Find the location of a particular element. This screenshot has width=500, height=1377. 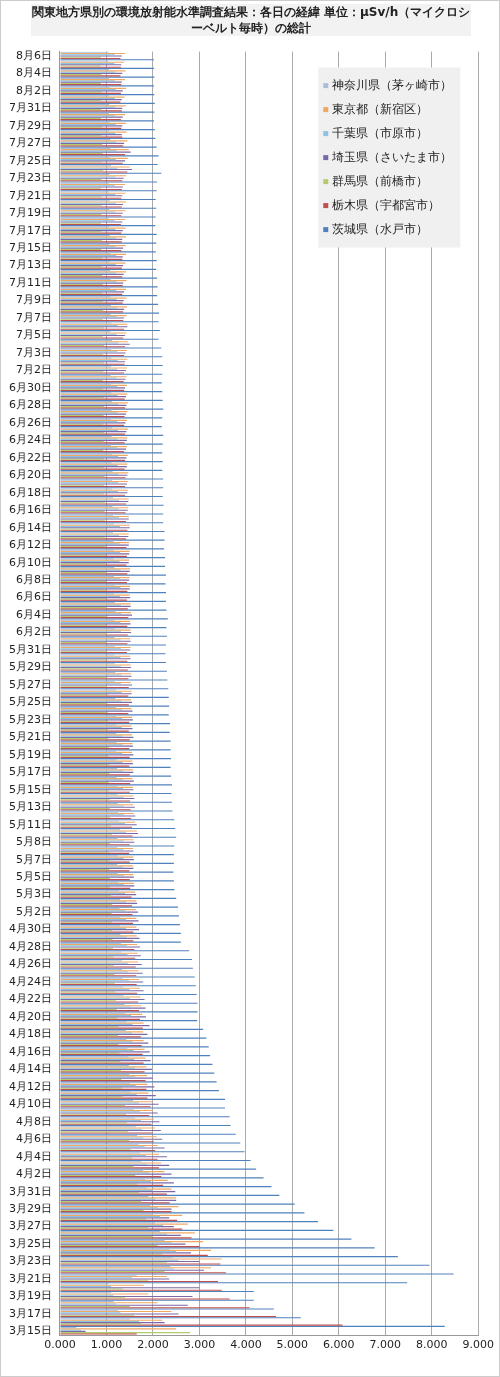

y-tick-label: 3月15日 is located at coordinates (30, 1331).